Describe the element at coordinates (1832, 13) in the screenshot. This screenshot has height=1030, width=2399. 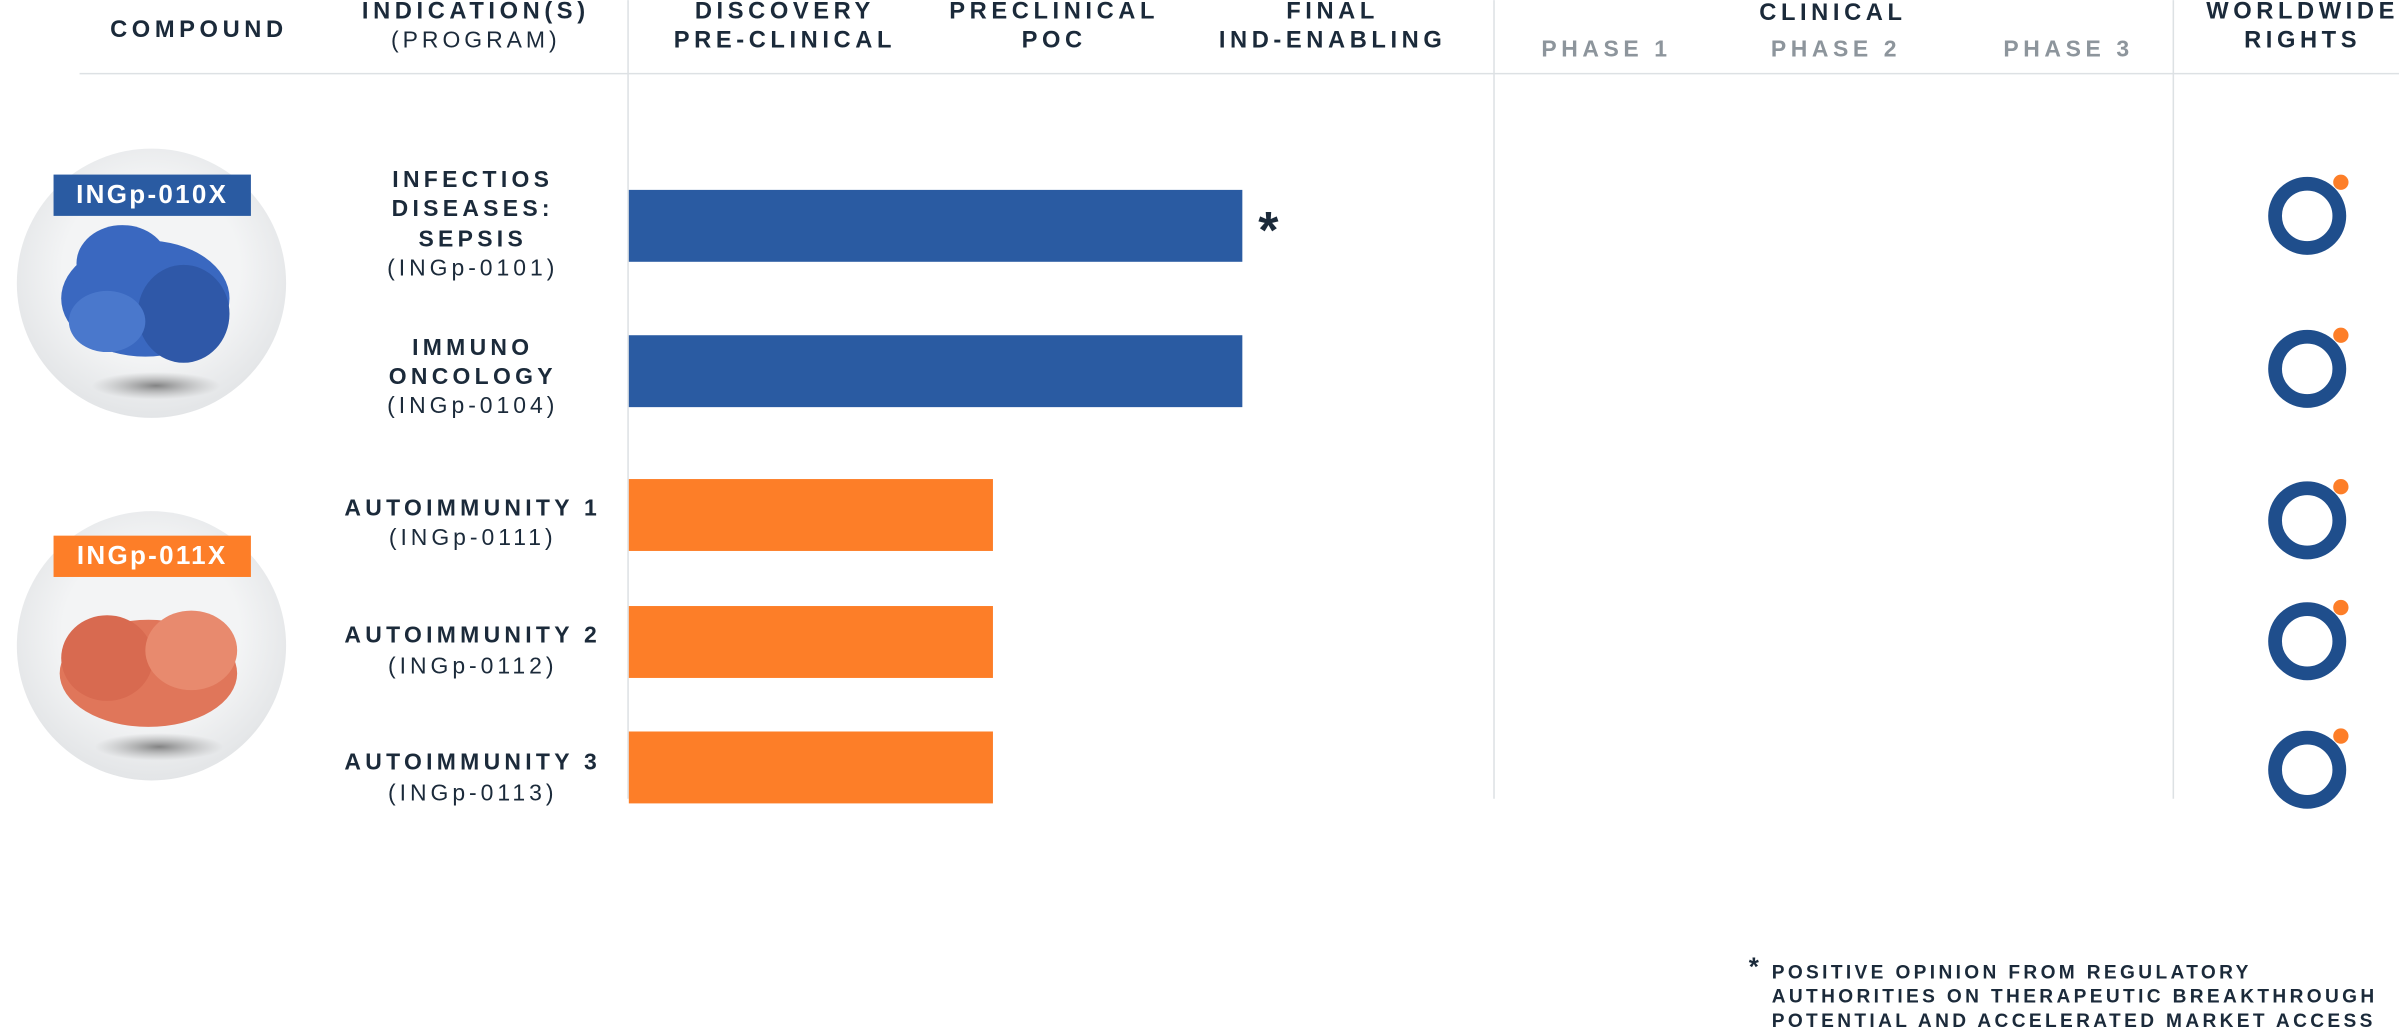
I see `clinical-label: CLINICAL` at that location.